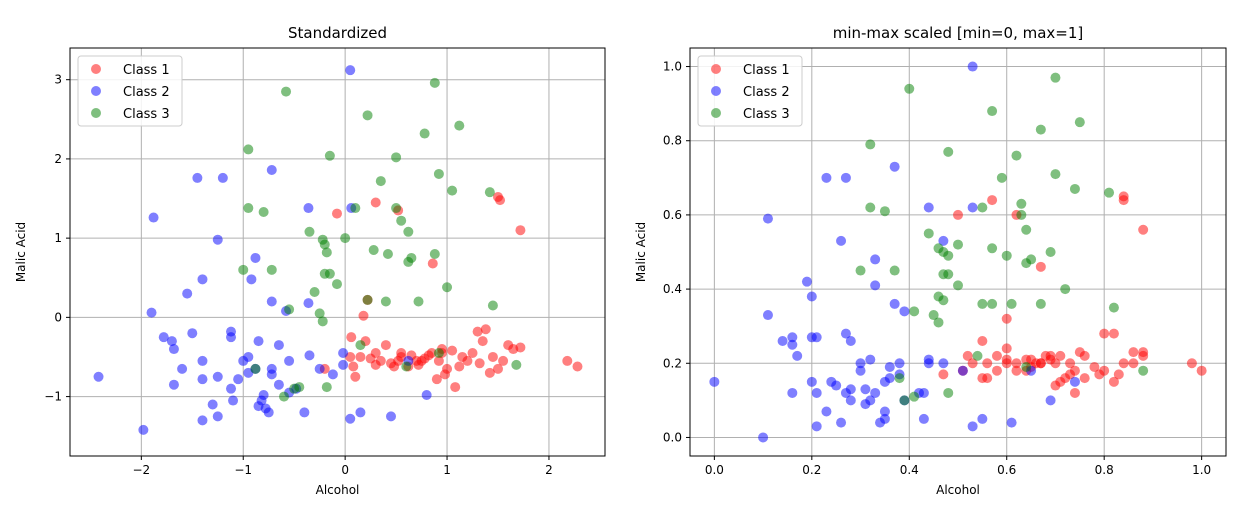 Image resolution: width=1251 pixels, height=510 pixels. I want to click on legend-box, so click(750, 91).